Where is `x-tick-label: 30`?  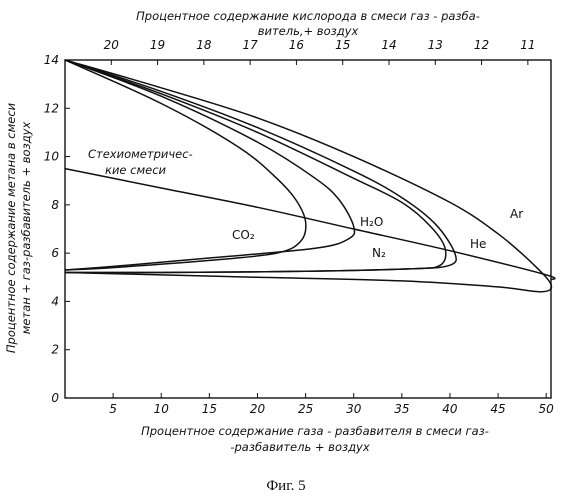 x-tick-label: 30 is located at coordinates (354, 409).